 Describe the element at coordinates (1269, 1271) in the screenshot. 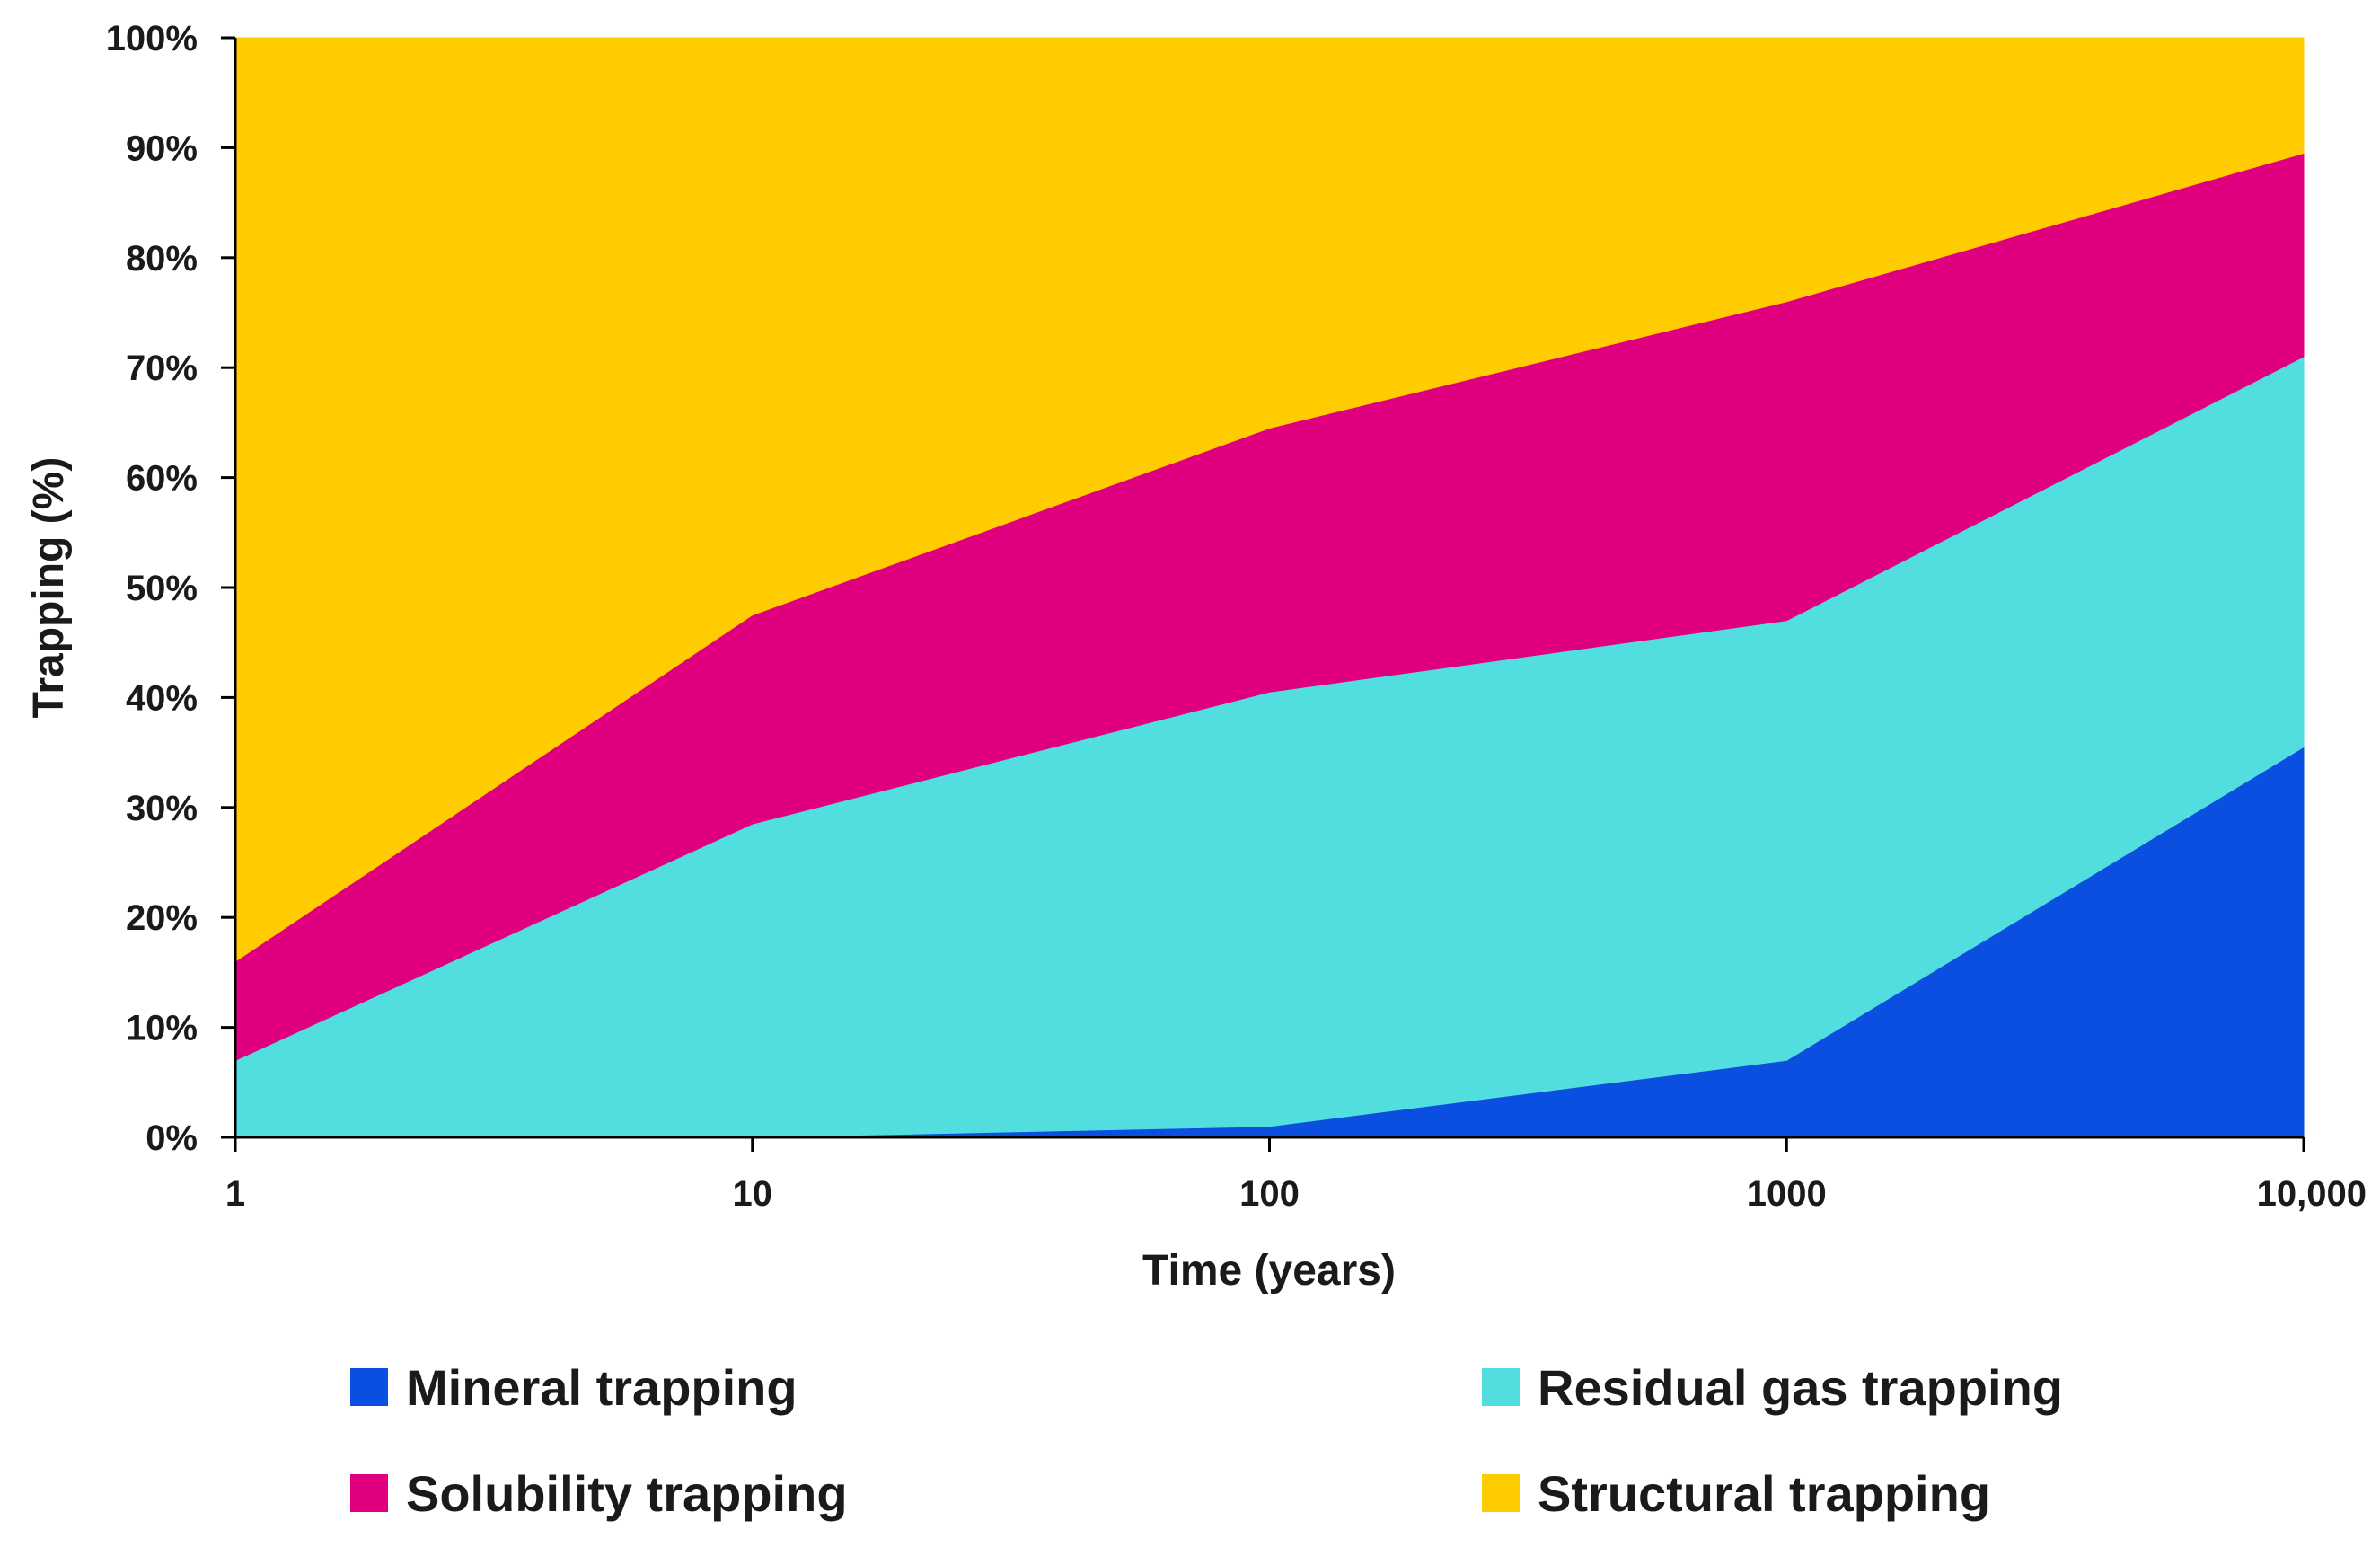

I see `x-axis-title: Time (years)` at that location.